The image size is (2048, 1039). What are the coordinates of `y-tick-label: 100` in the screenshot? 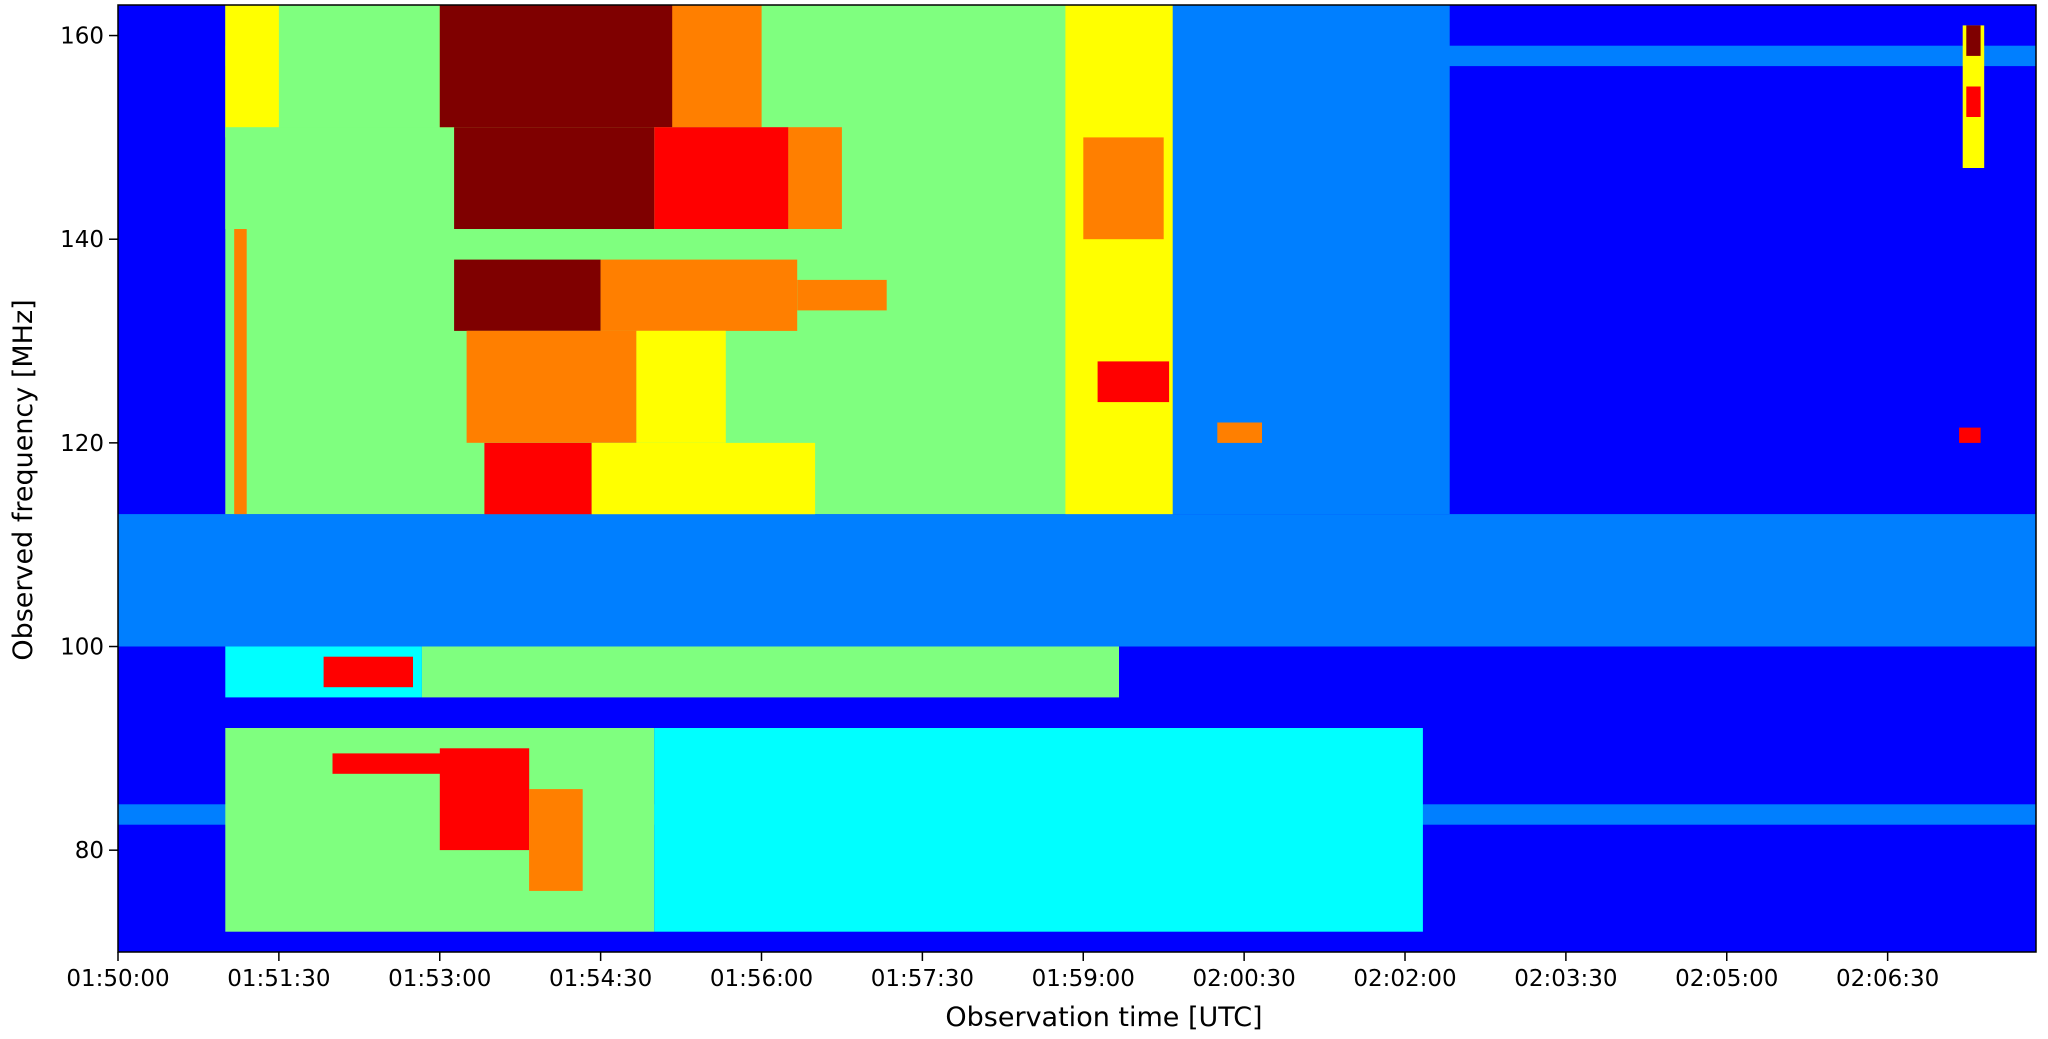 It's located at (82, 648).